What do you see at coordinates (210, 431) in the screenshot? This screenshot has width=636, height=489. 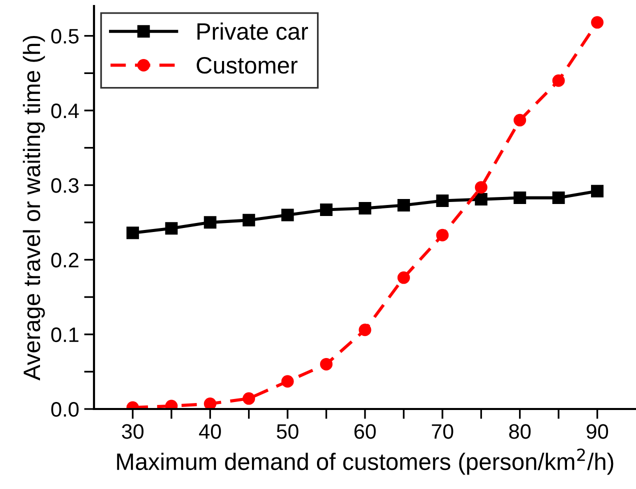 I see `x-tick-label: 40` at bounding box center [210, 431].